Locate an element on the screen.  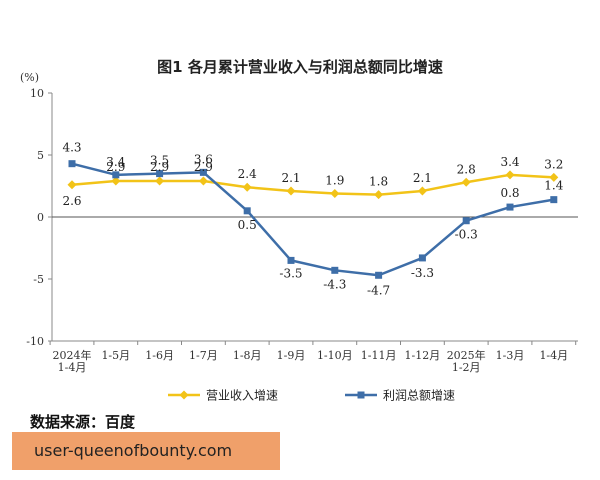
revenue-data-label: 2.6 is located at coordinates (71, 201).